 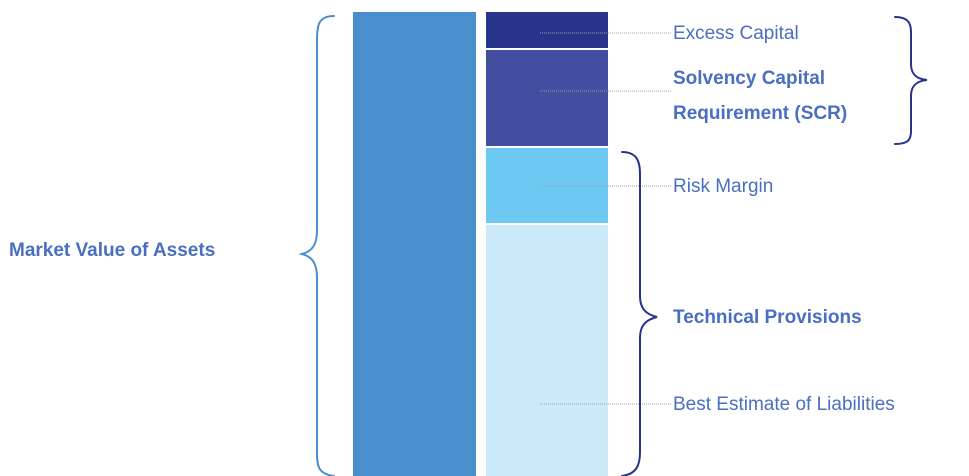 I want to click on best-estimate-of-liabilities-label: Best Estimate of Liabilities, so click(x=784, y=404).